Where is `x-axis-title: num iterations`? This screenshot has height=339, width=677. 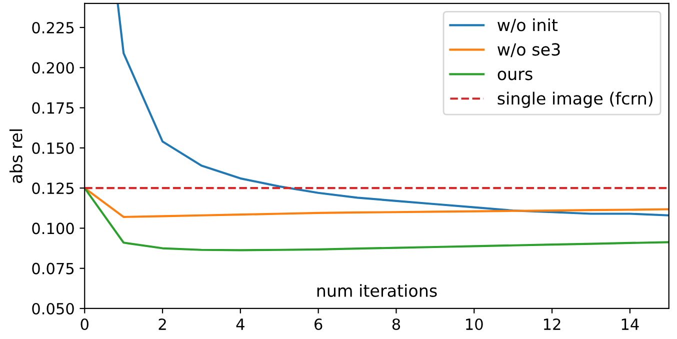 x-axis-title: num iterations is located at coordinates (377, 290).